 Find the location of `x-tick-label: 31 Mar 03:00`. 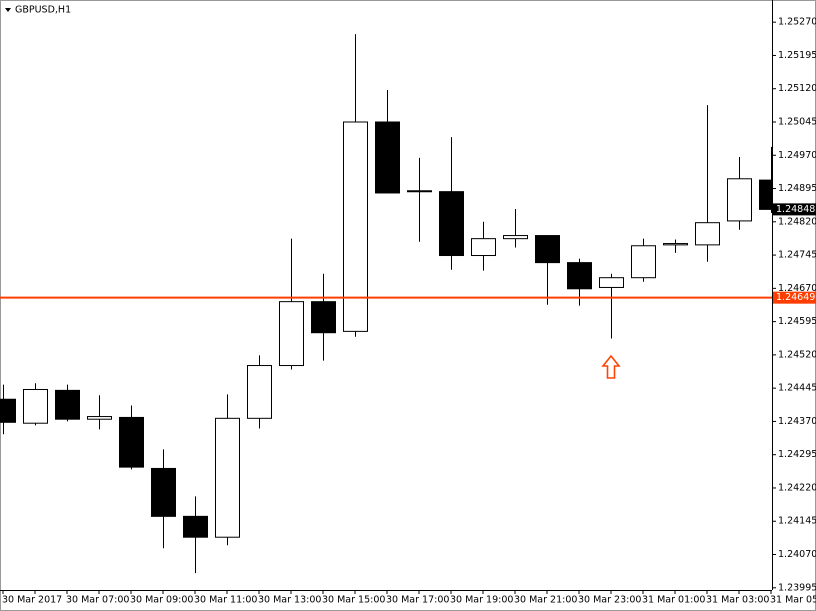

x-tick-label: 31 Mar 03:00 is located at coordinates (737, 600).